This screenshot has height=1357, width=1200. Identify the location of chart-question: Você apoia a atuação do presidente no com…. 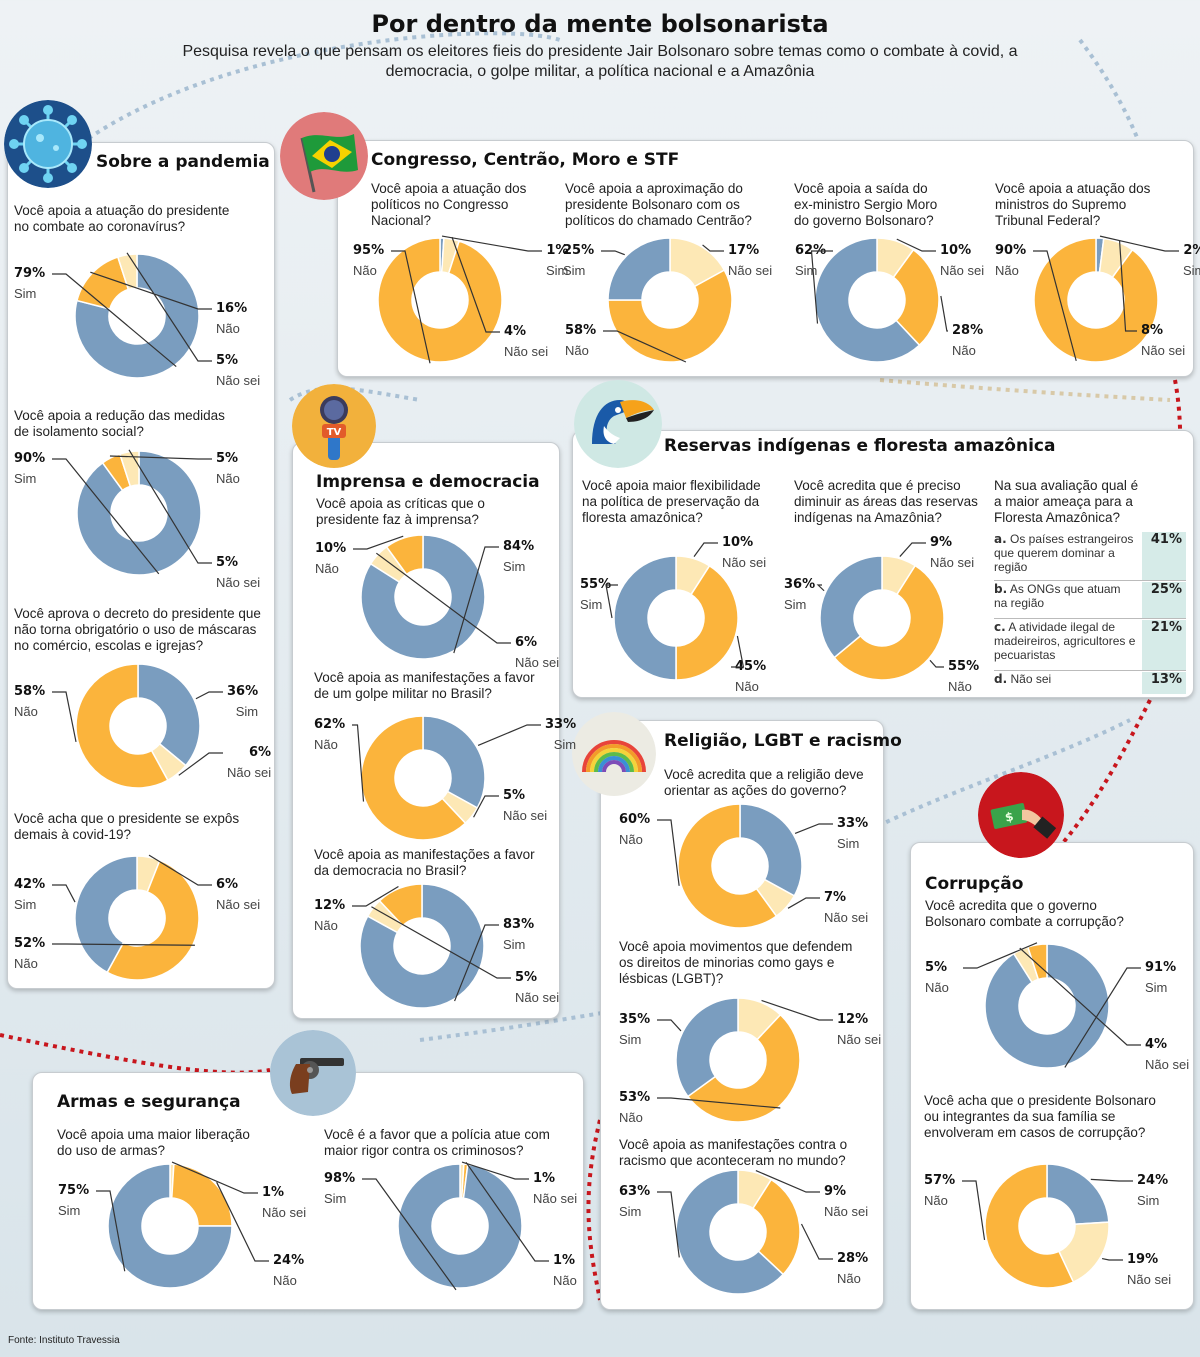
(121, 219).